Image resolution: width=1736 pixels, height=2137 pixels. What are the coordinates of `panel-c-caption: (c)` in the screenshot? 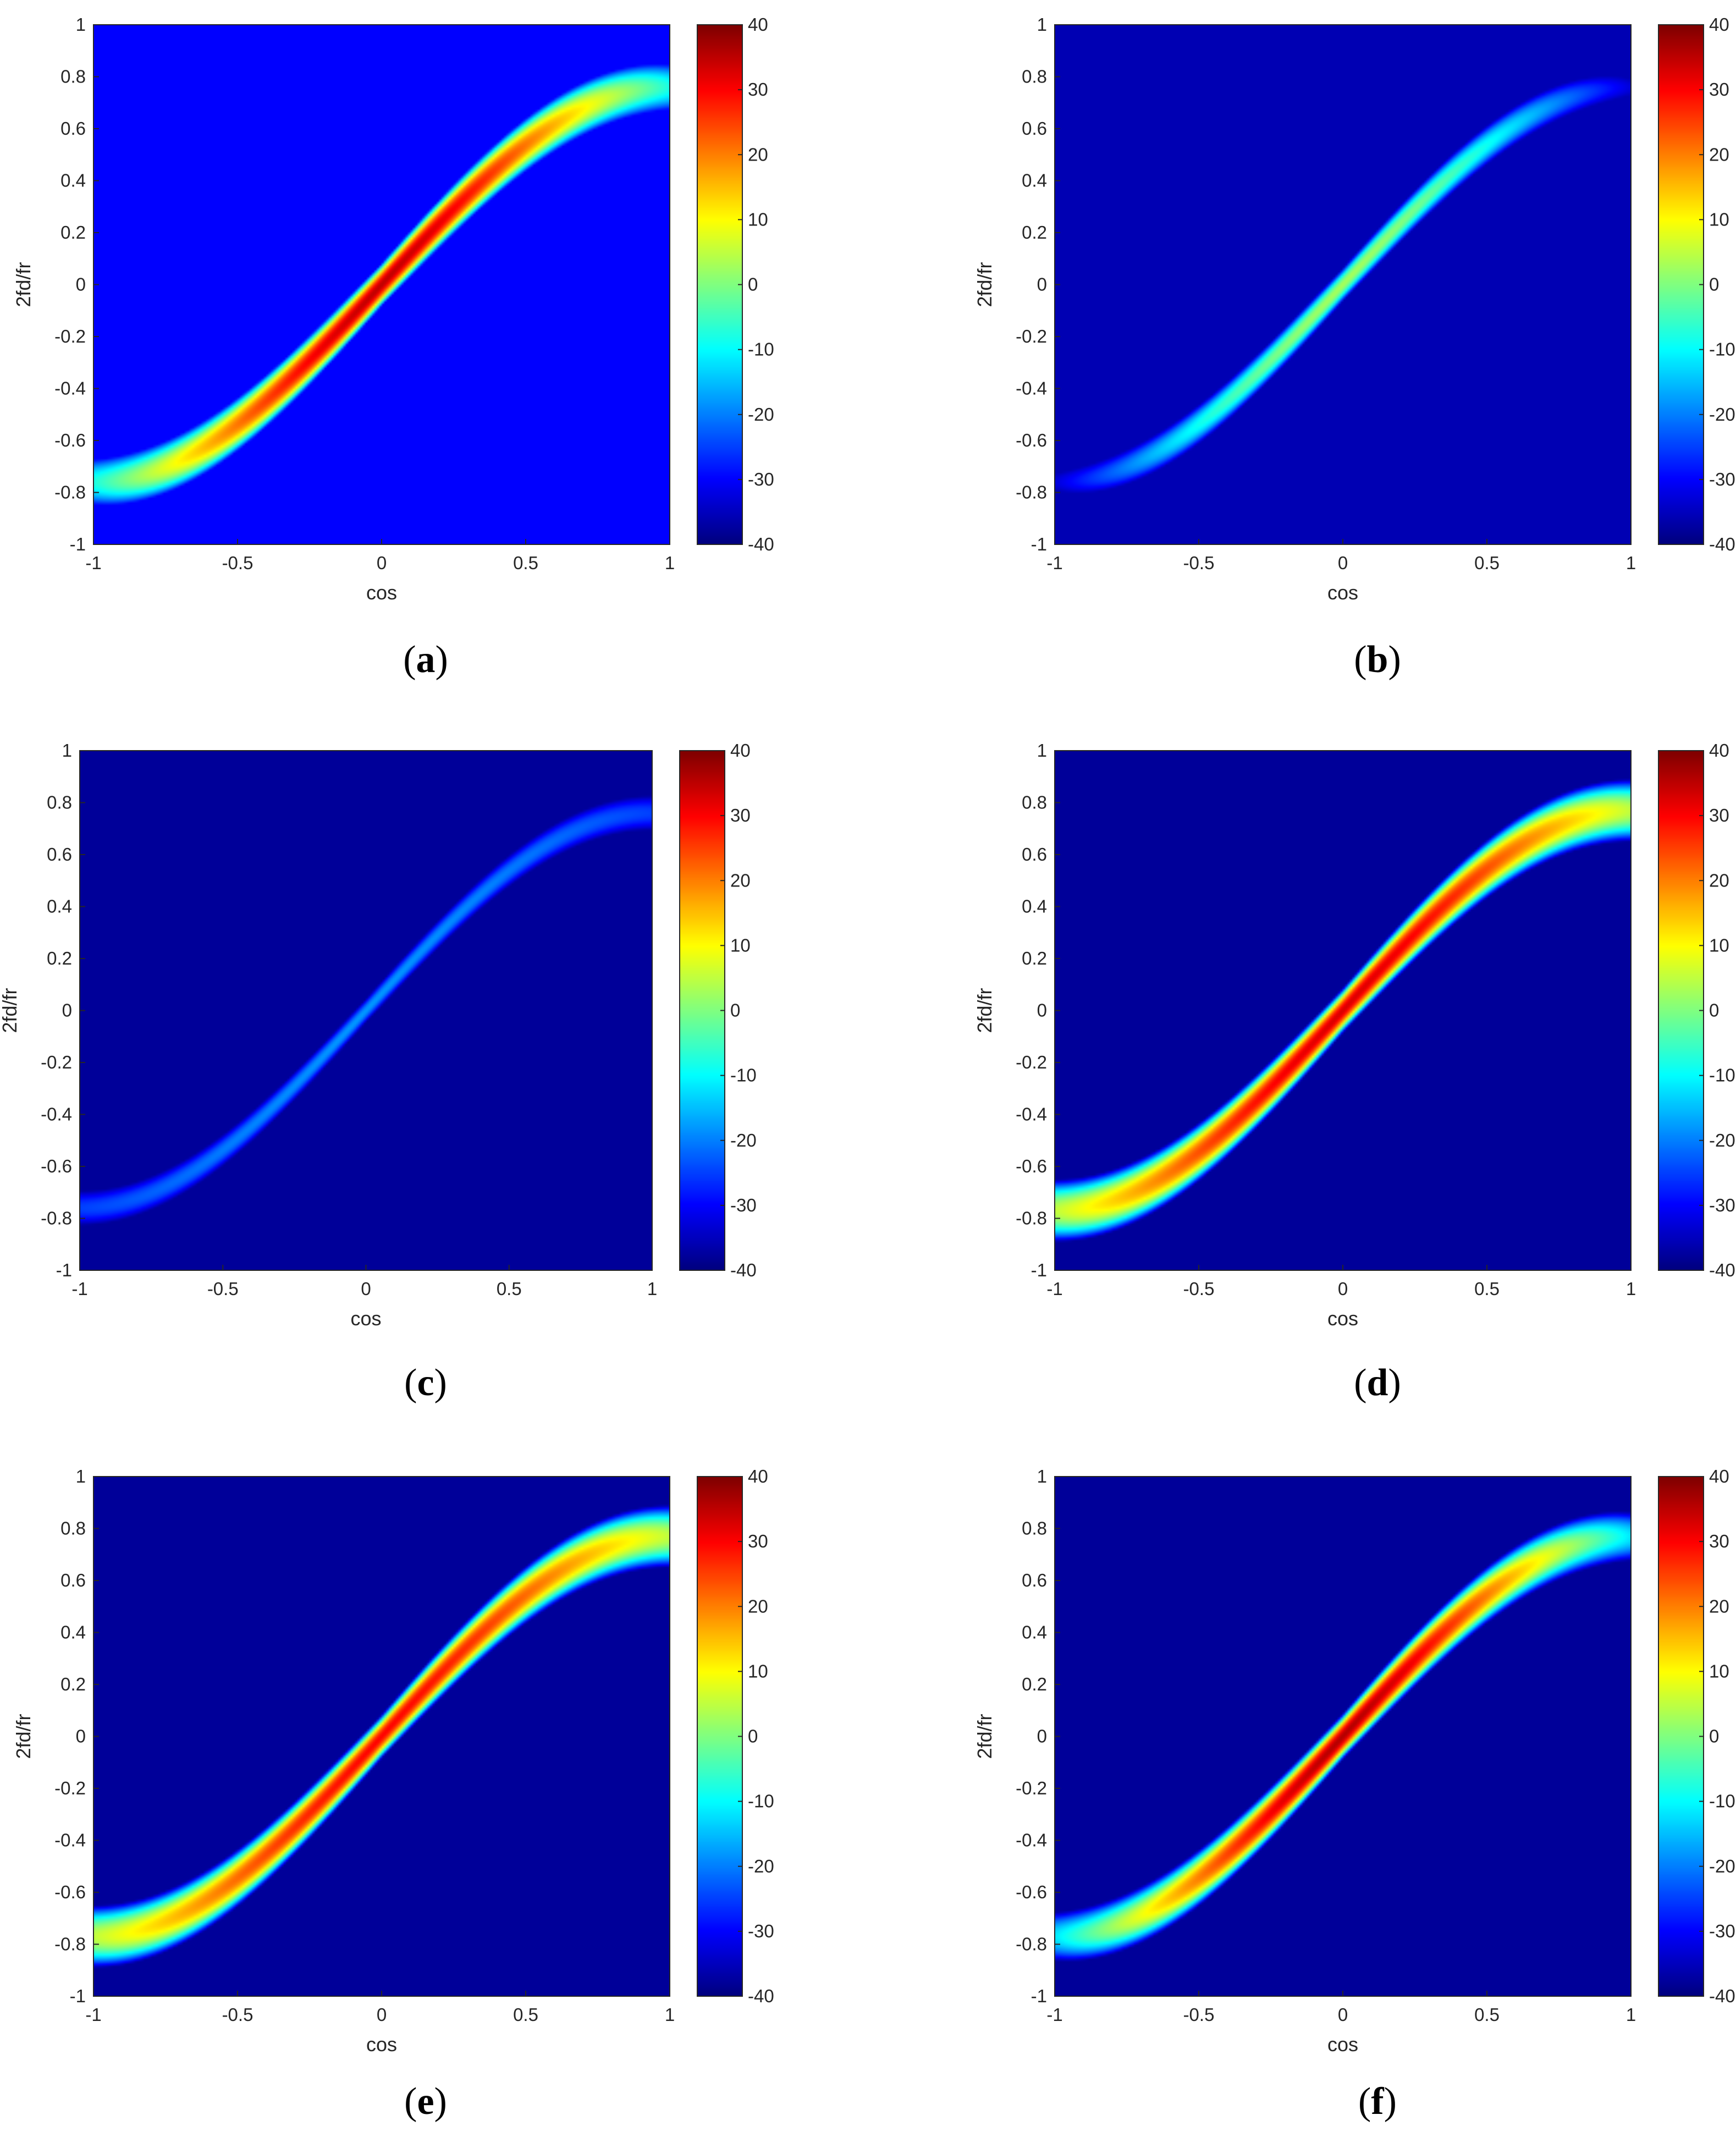 It's located at (426, 1383).